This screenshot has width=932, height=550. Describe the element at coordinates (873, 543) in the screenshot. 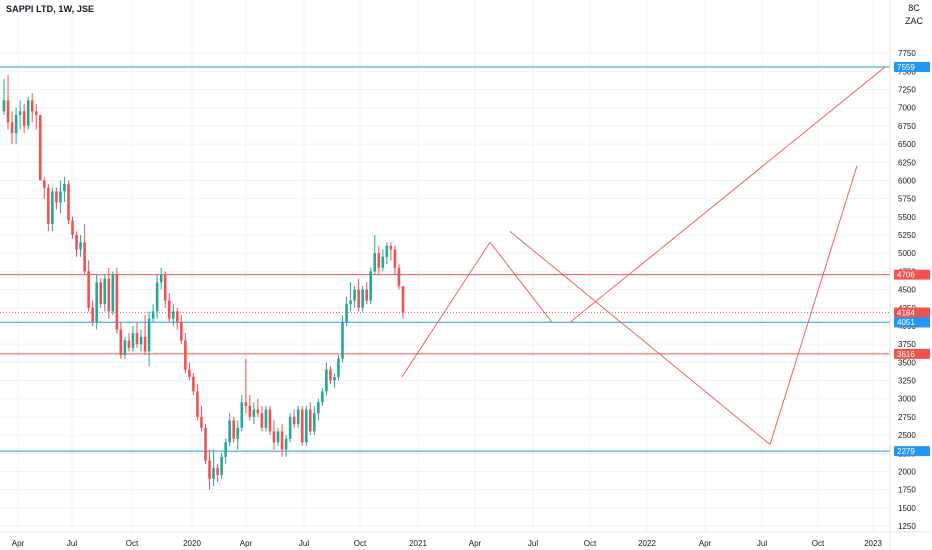

I see `time-tick-label: 2023` at that location.